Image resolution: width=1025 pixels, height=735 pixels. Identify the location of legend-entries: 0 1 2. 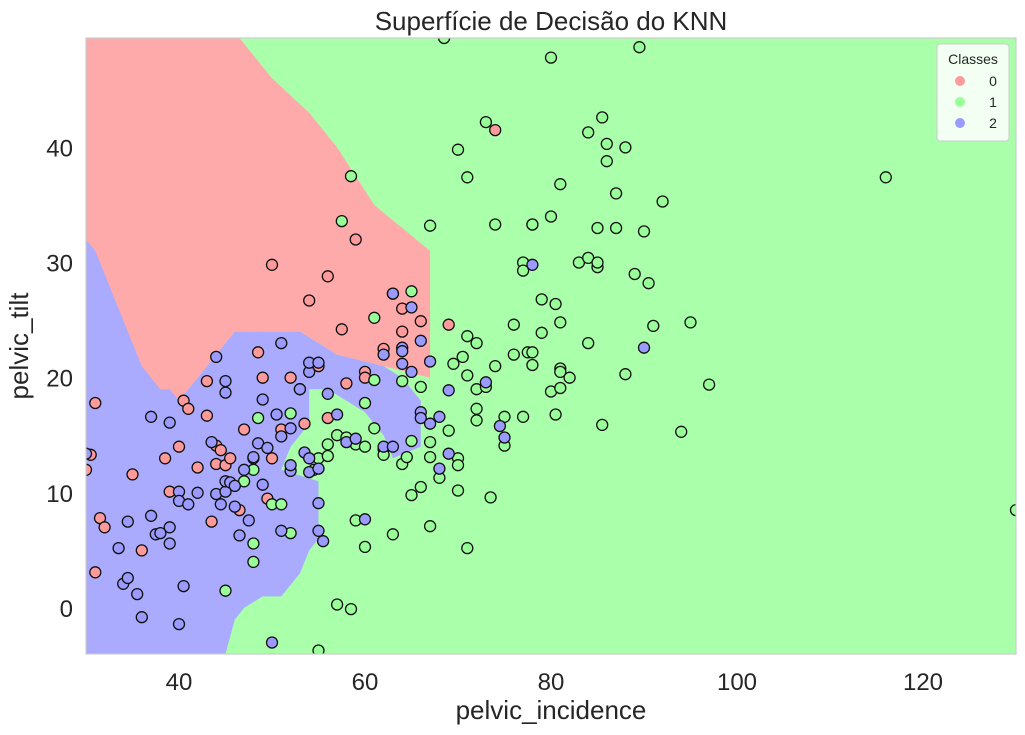
(976, 102).